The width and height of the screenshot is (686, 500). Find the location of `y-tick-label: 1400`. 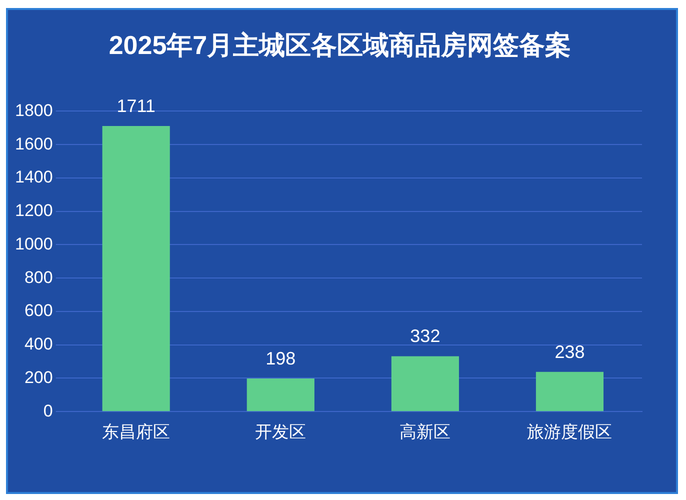

y-tick-label: 1400 is located at coordinates (33, 177).